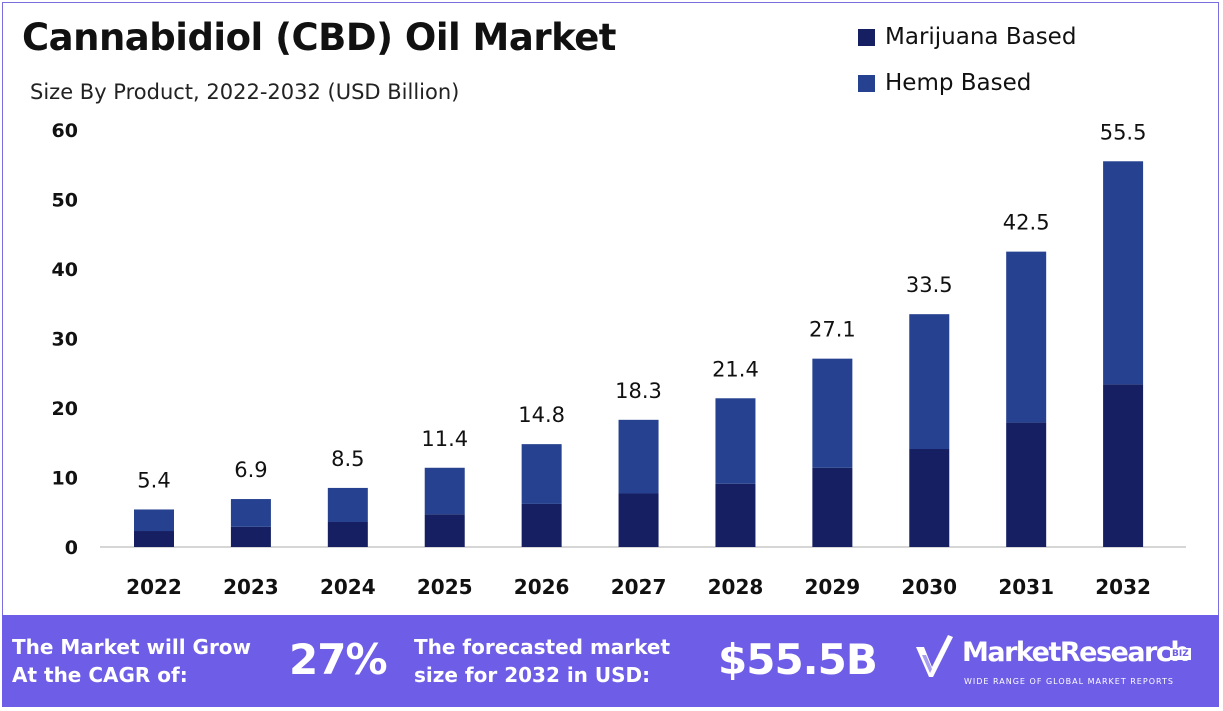 The width and height of the screenshot is (1223, 711). What do you see at coordinates (798, 659) in the screenshot?
I see `forecast-value: $55.5B` at bounding box center [798, 659].